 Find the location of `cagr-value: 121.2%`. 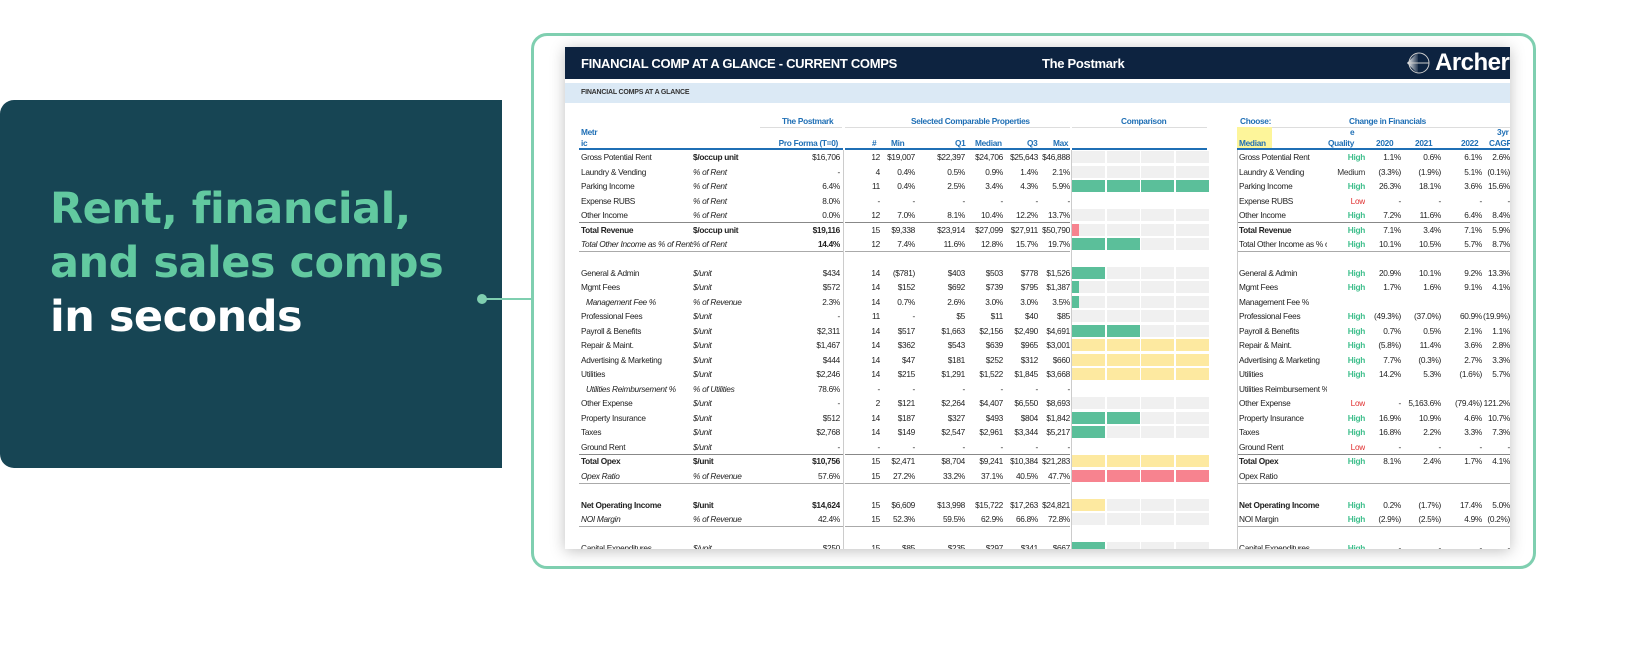

cagr-value: 121.2% is located at coordinates (1496, 403).